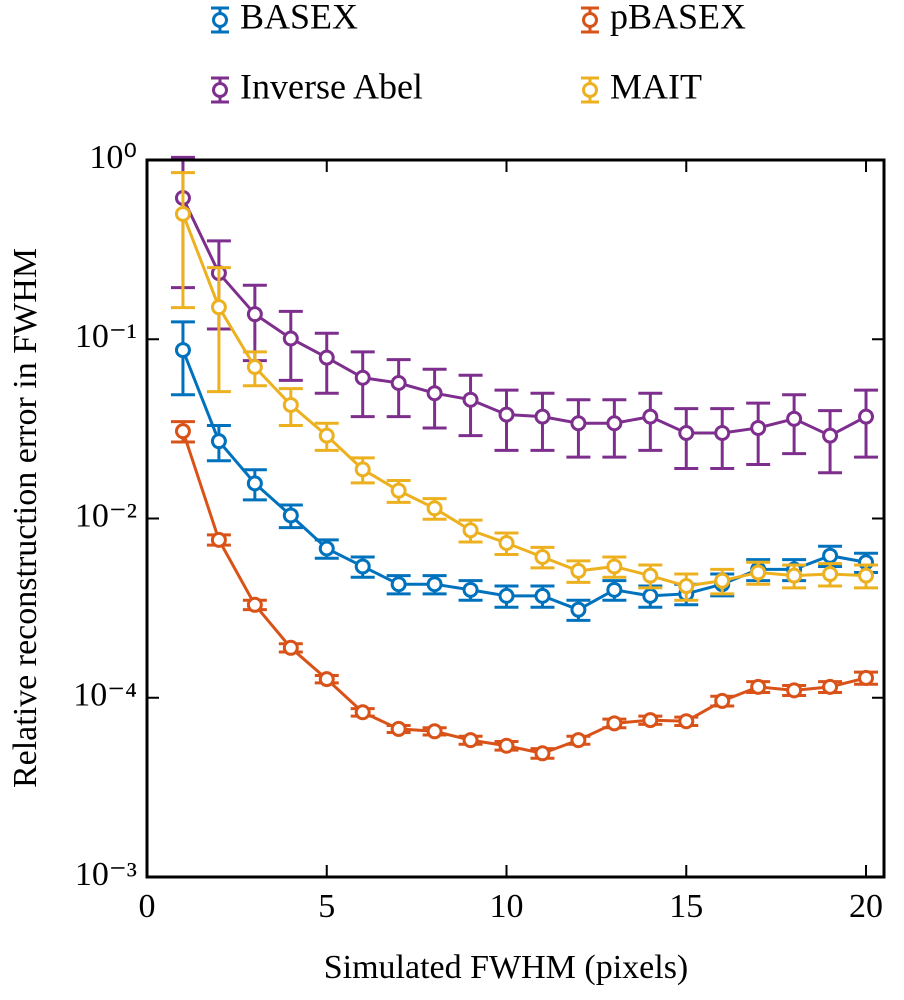 This screenshot has height=1000, width=904. I want to click on y-tick-label: 10⁻¹, so click(106, 336).